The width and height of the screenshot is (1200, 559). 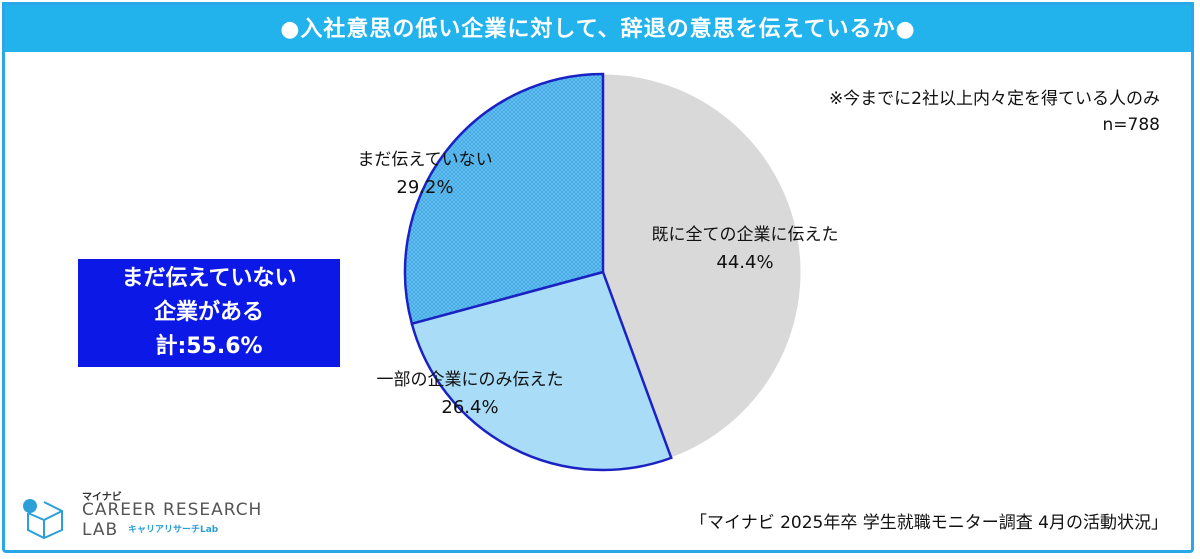 I want to click on slice-not-yet, so click(x=504, y=199).